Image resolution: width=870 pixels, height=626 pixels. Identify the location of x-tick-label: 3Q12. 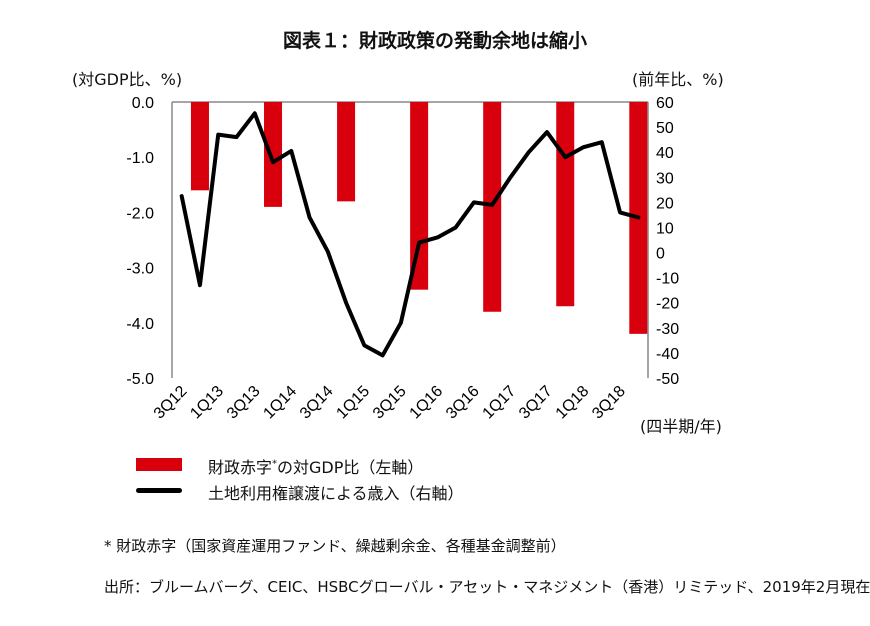
(171, 403).